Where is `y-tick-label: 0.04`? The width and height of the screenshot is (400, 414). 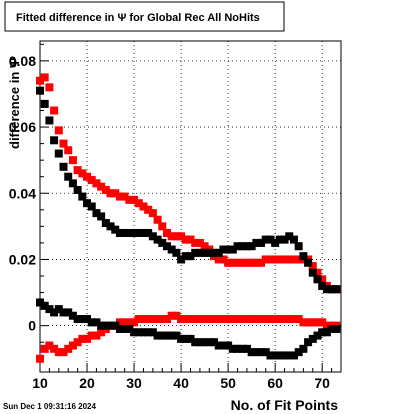 y-tick-label: 0.04 is located at coordinates (22, 193).